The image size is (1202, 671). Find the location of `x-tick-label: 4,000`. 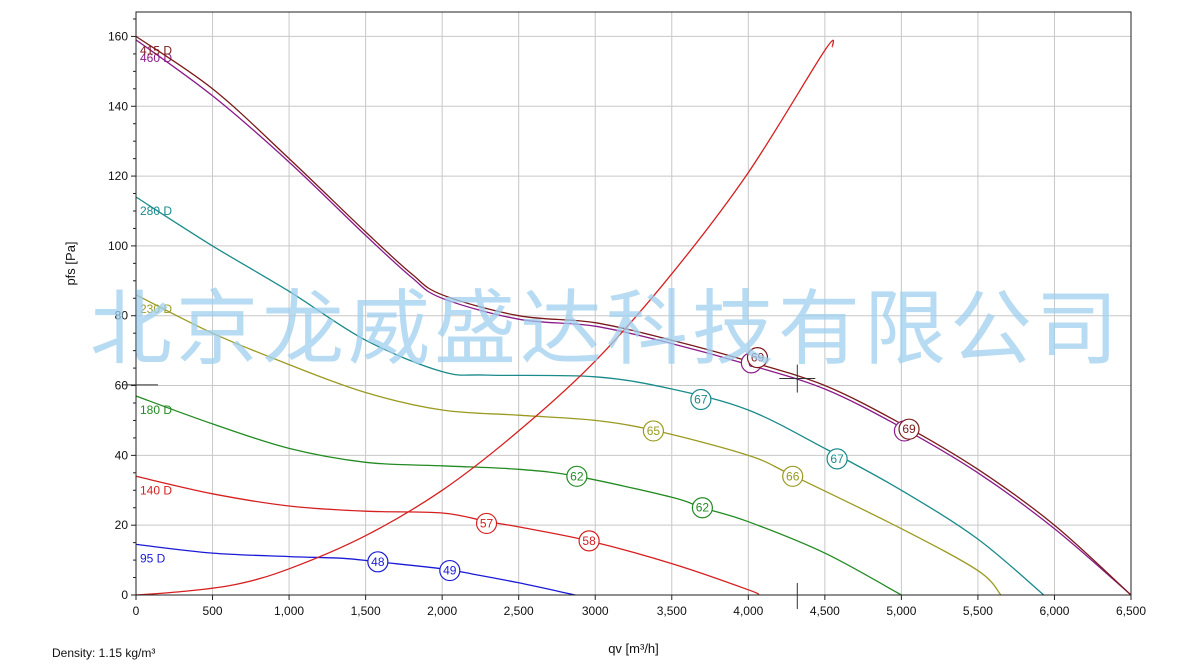

x-tick-label: 4,000 is located at coordinates (748, 611).